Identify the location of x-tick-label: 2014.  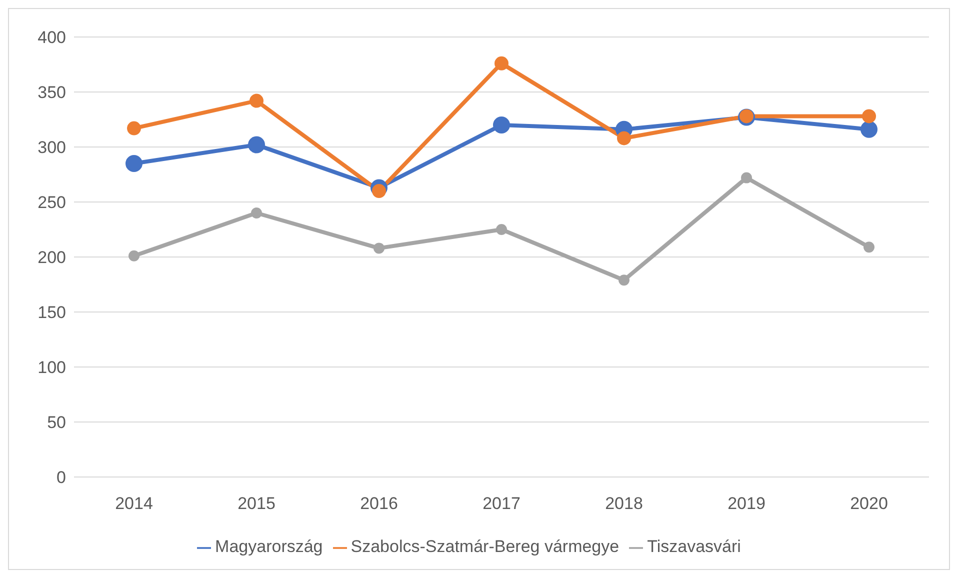
(134, 504).